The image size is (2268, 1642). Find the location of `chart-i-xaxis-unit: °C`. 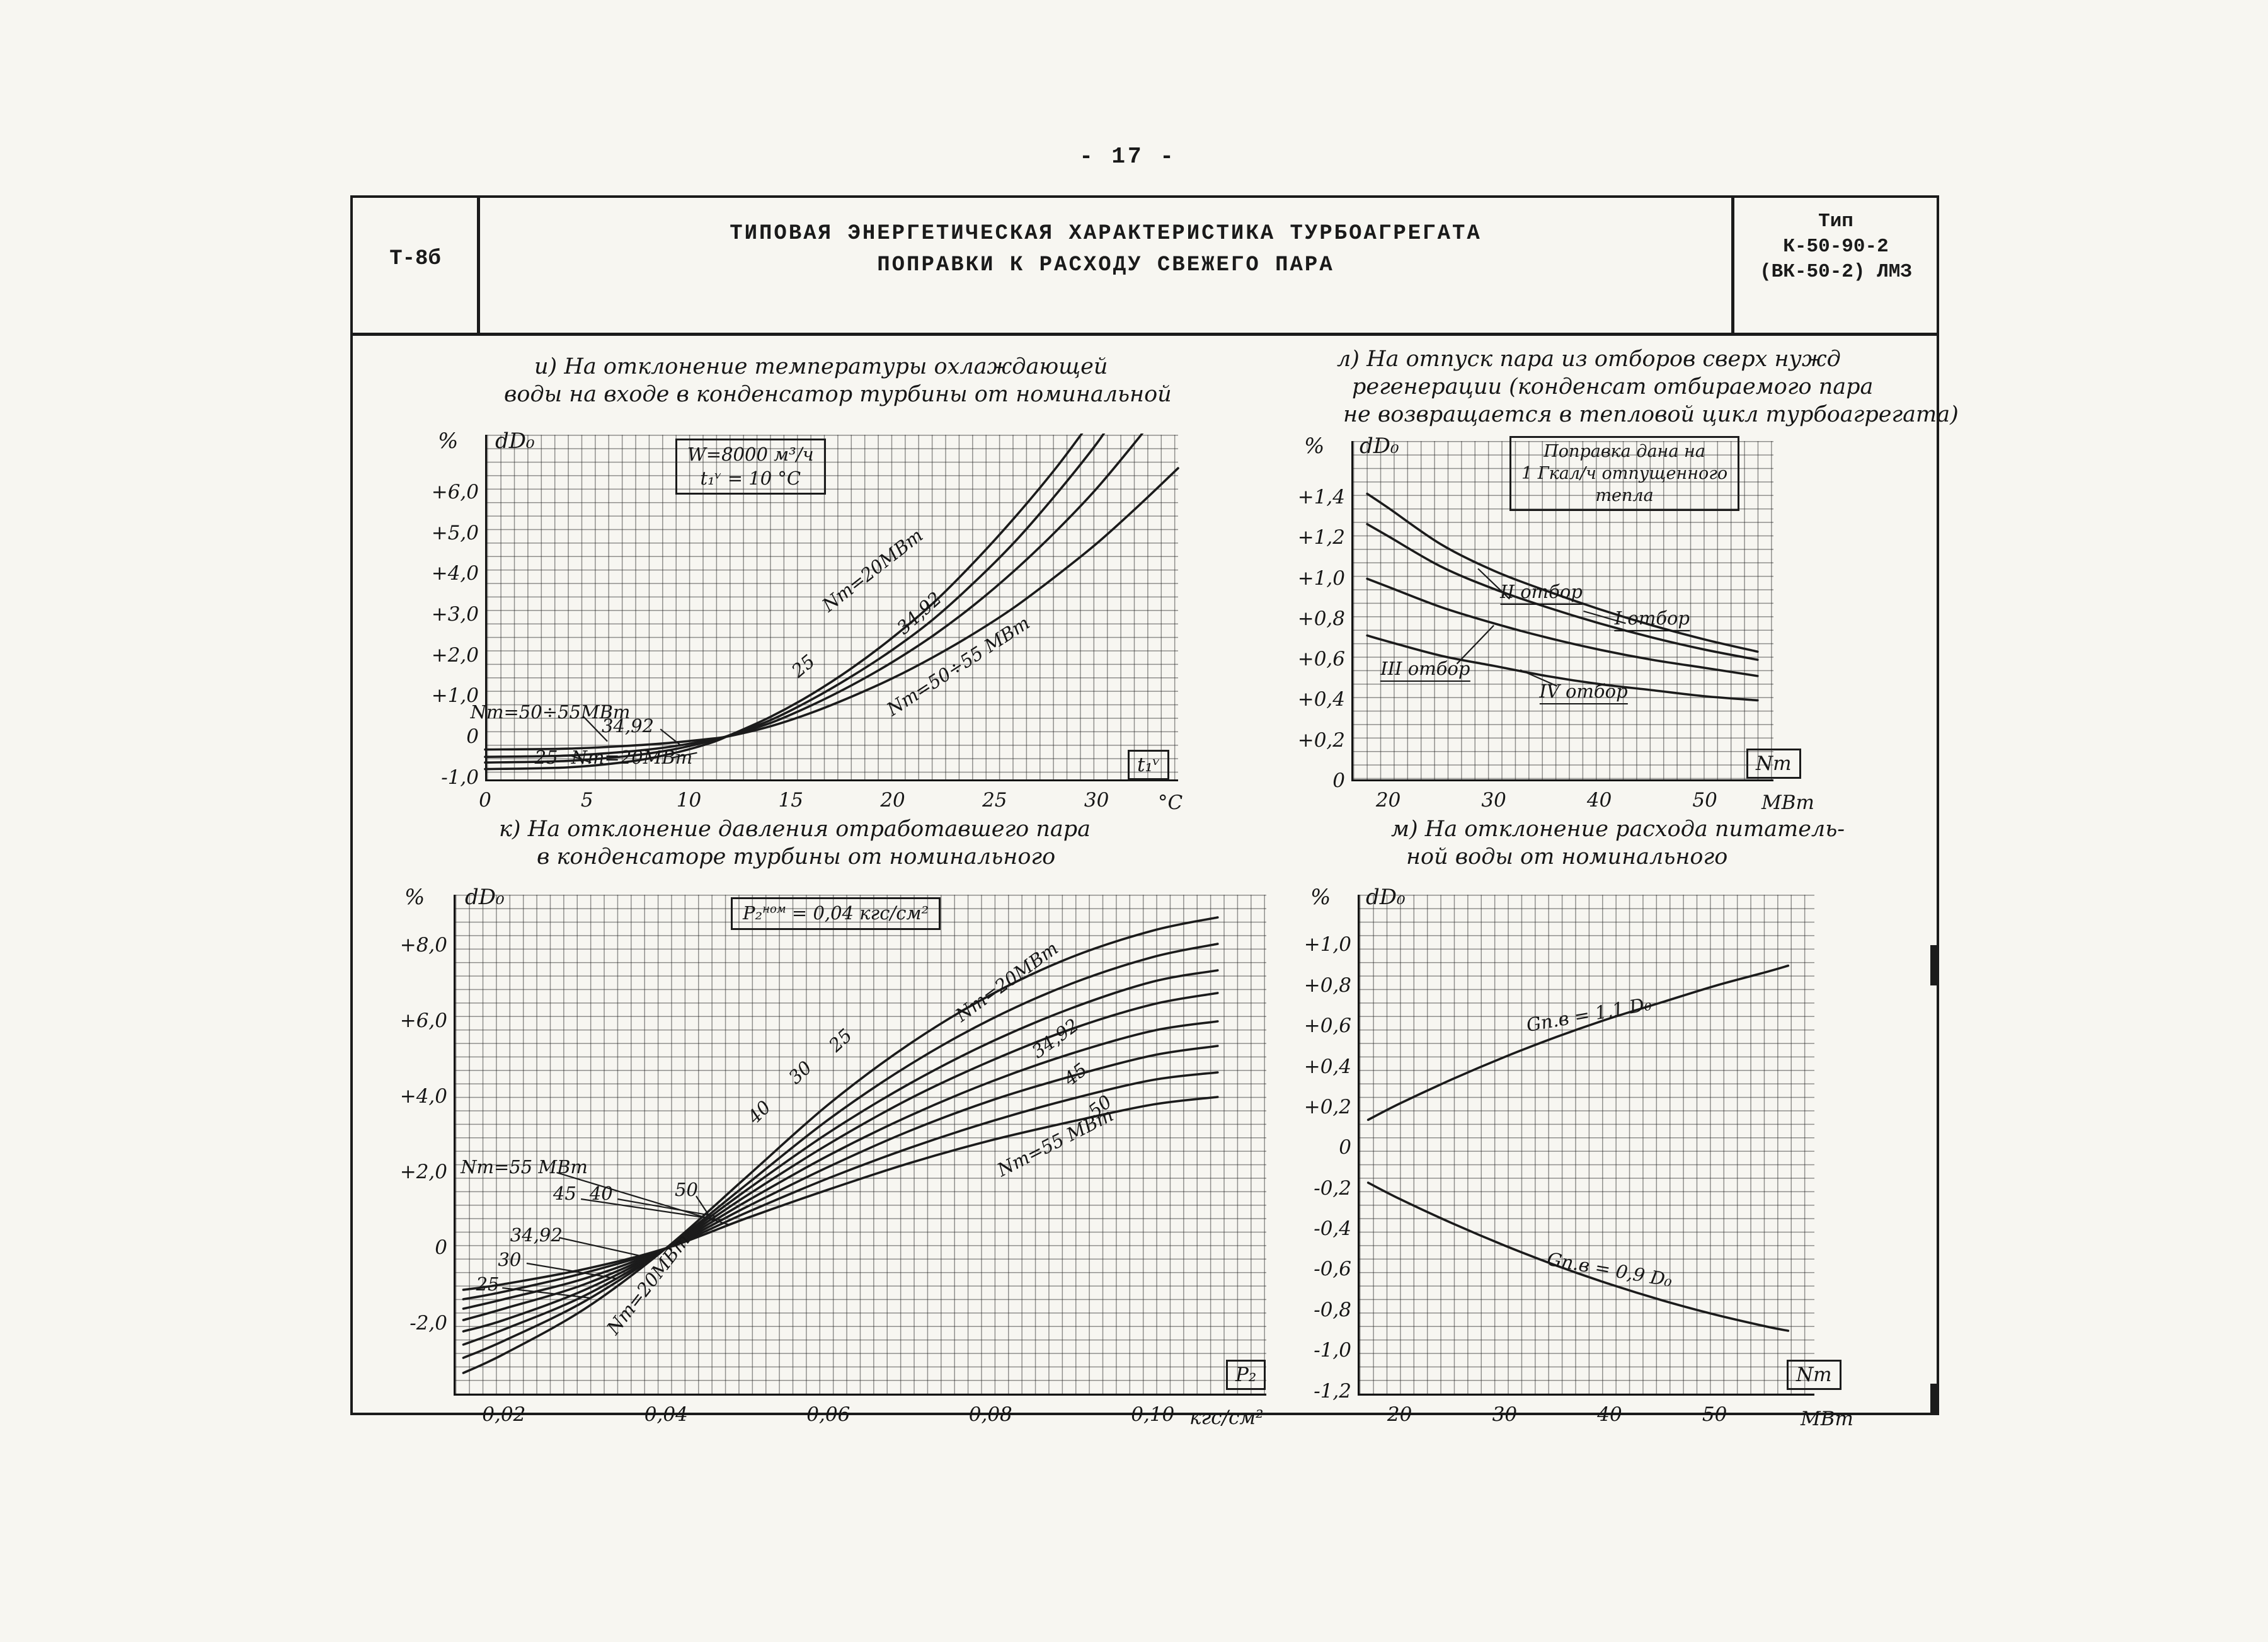

chart-i-xaxis-unit: °C is located at coordinates (1170, 802).